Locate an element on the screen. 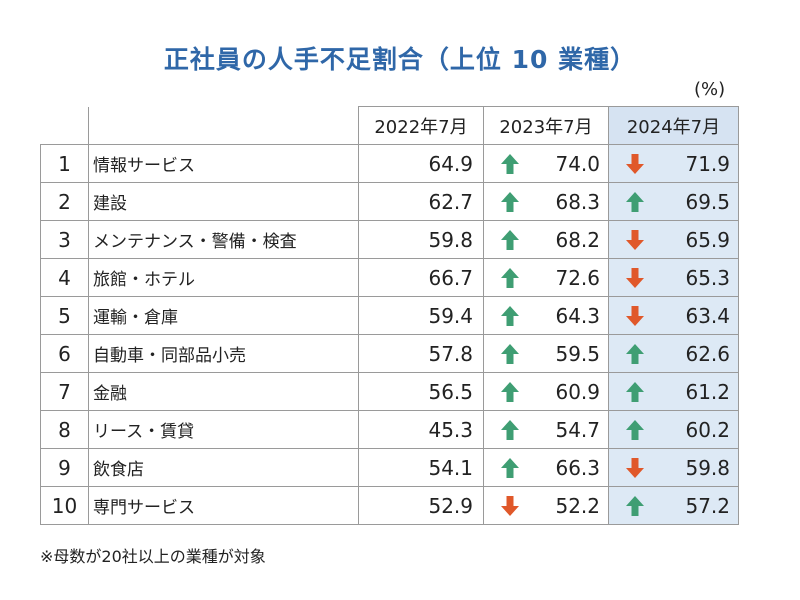 This screenshot has width=800, height=600. value-2023: 54.7 is located at coordinates (577, 429).